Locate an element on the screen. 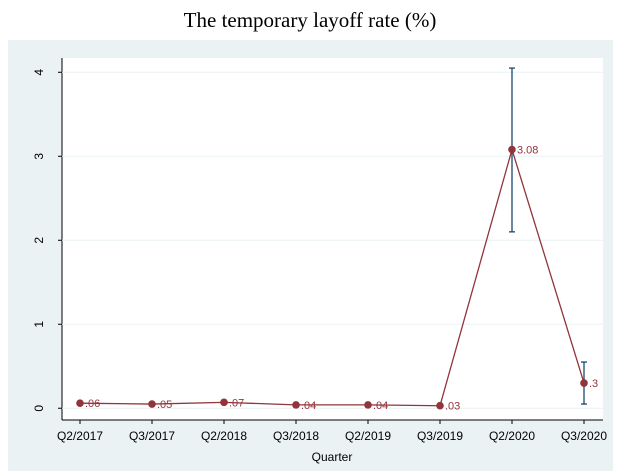 The image size is (621, 471). value-label: .07 is located at coordinates (236, 403).